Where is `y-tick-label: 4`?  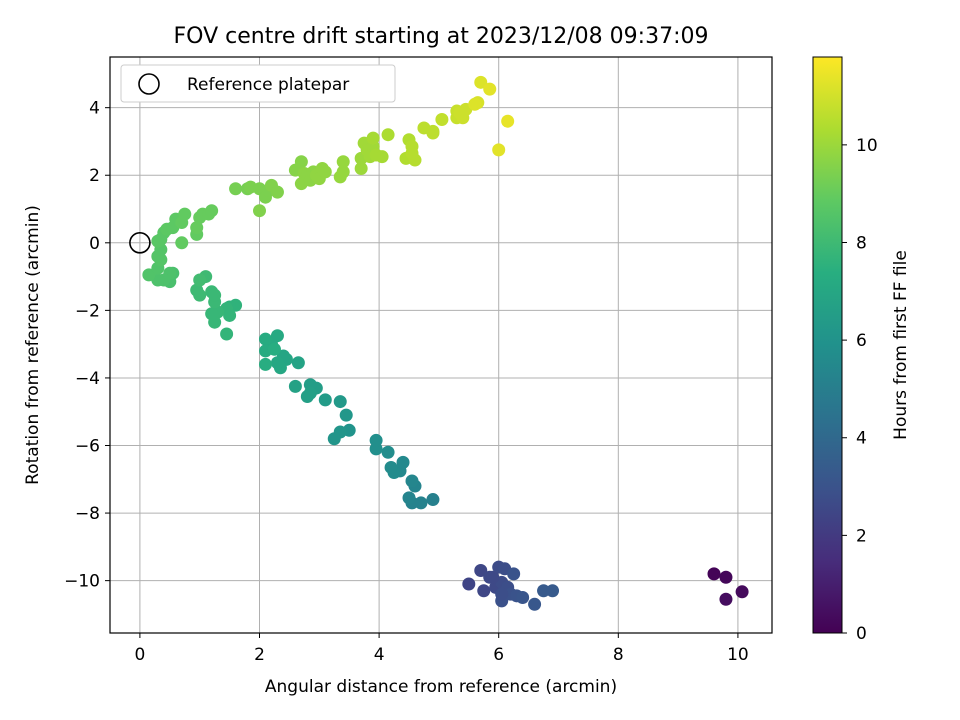
y-tick-label: 4 is located at coordinates (94, 109).